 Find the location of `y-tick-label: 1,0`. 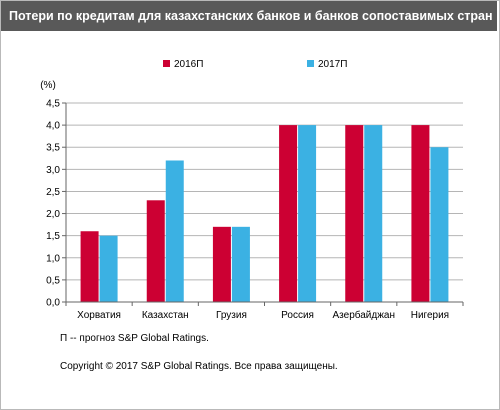

y-tick-label: 1,0 is located at coordinates (53, 258).